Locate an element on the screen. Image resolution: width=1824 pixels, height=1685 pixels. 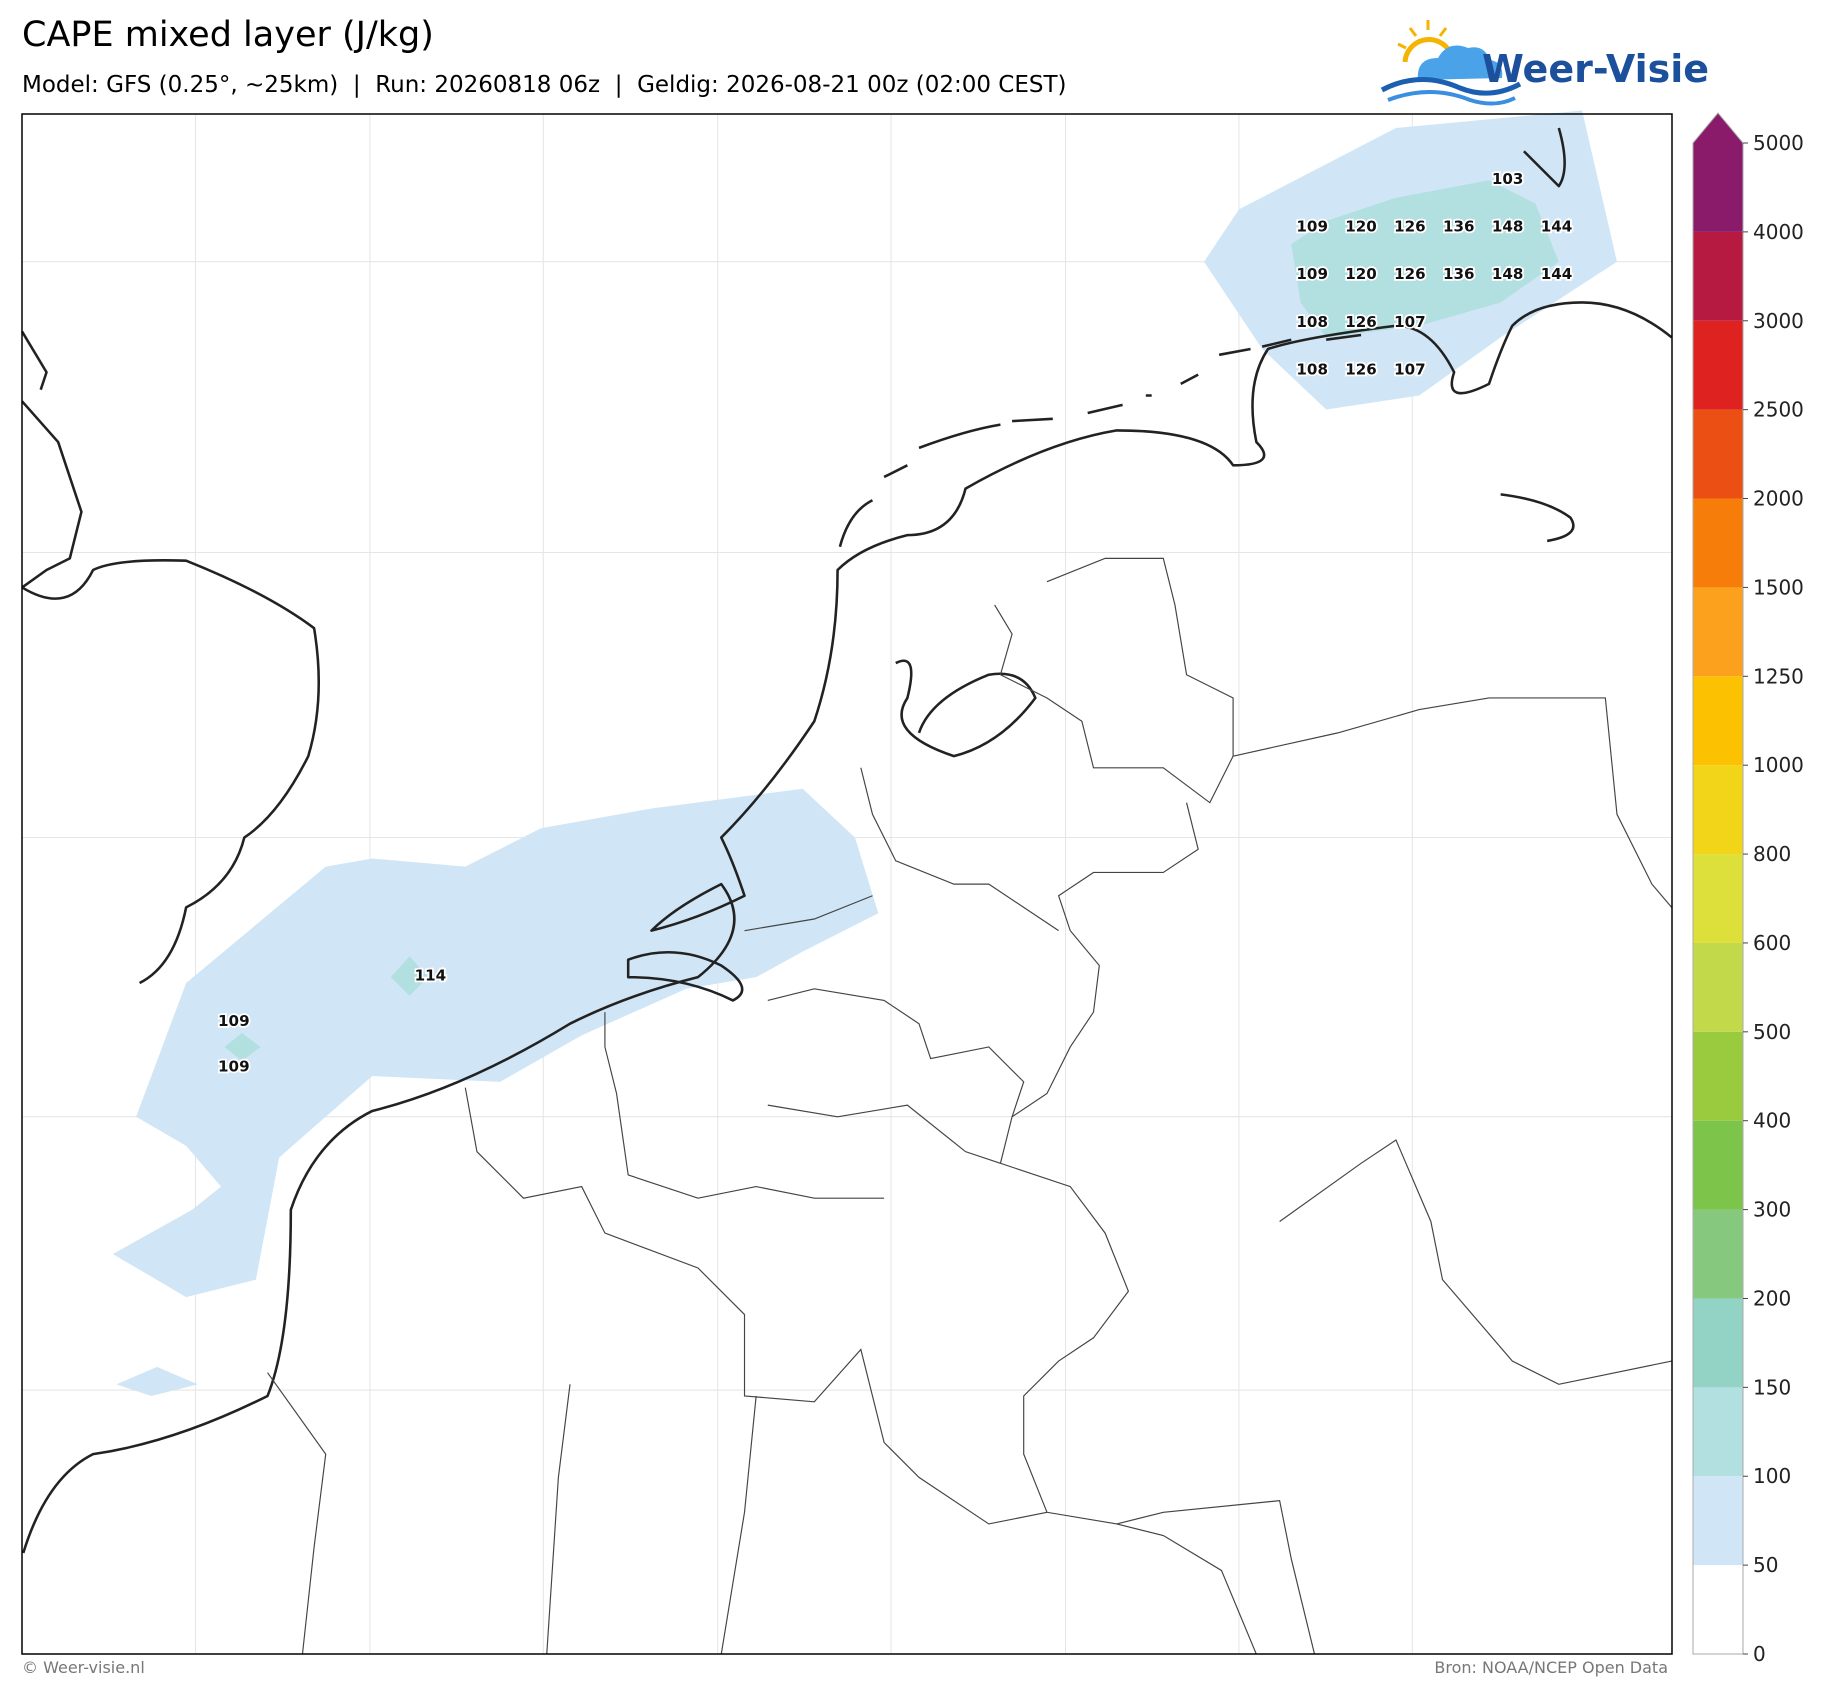
colorbar-tick-label: 300 is located at coordinates (1772, 1210).